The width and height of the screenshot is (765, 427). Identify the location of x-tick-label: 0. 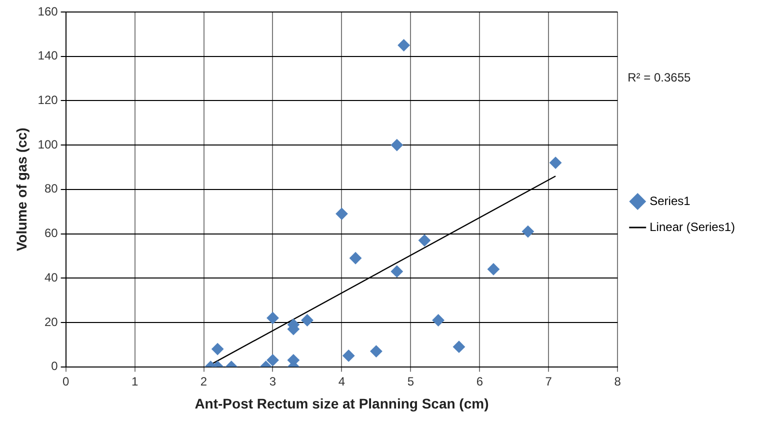
(66, 381).